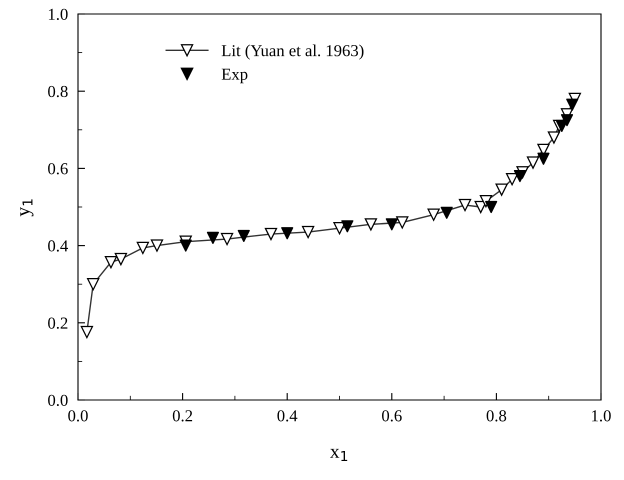 The height and width of the screenshot is (480, 624). Describe the element at coordinates (58, 323) in the screenshot. I see `y-tick-label: 0.2` at that location.